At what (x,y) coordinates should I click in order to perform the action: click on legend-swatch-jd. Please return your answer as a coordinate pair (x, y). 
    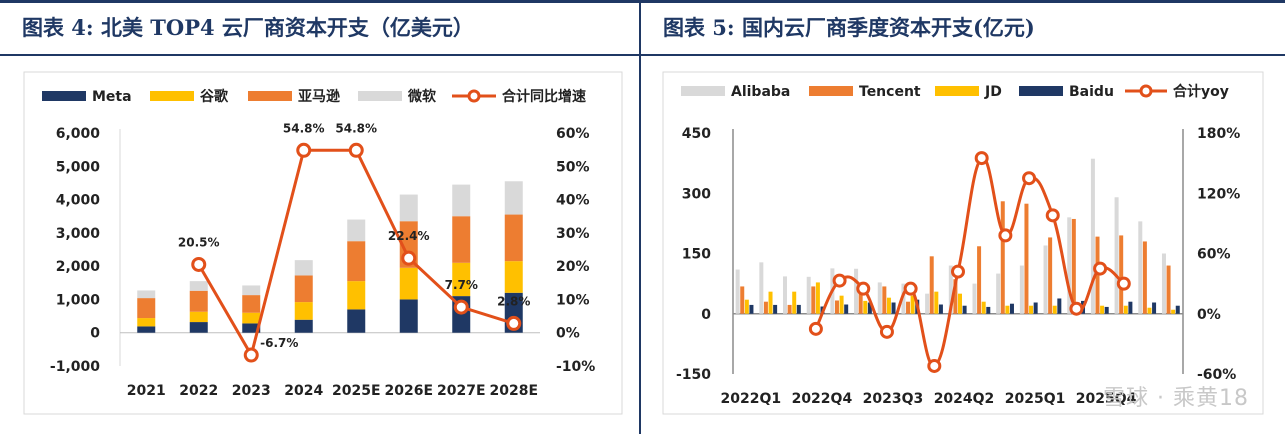
    Looking at the image, I should click on (957, 91).